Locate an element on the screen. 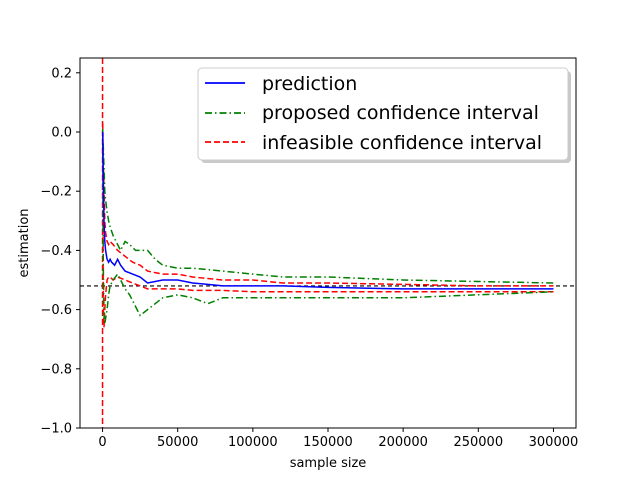 The image size is (640, 480). y-tick-label: 0.2 is located at coordinates (61, 73).